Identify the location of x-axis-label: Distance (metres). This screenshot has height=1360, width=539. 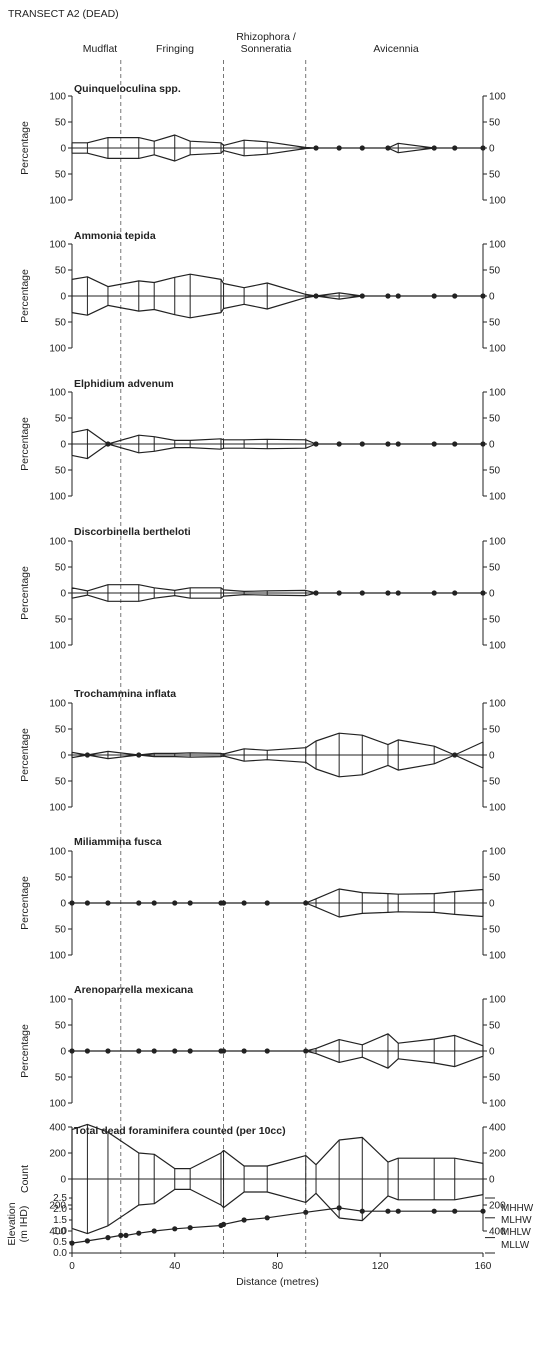
(277, 1282).